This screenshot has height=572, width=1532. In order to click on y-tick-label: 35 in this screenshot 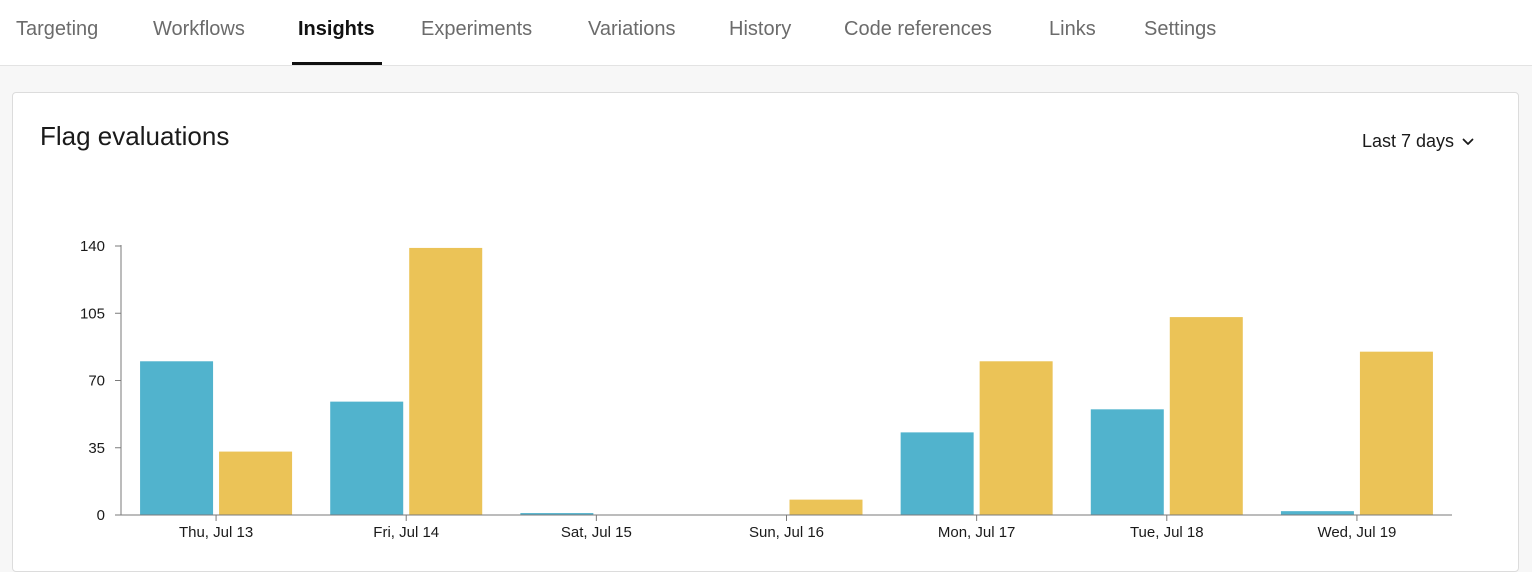, I will do `click(96, 448)`.